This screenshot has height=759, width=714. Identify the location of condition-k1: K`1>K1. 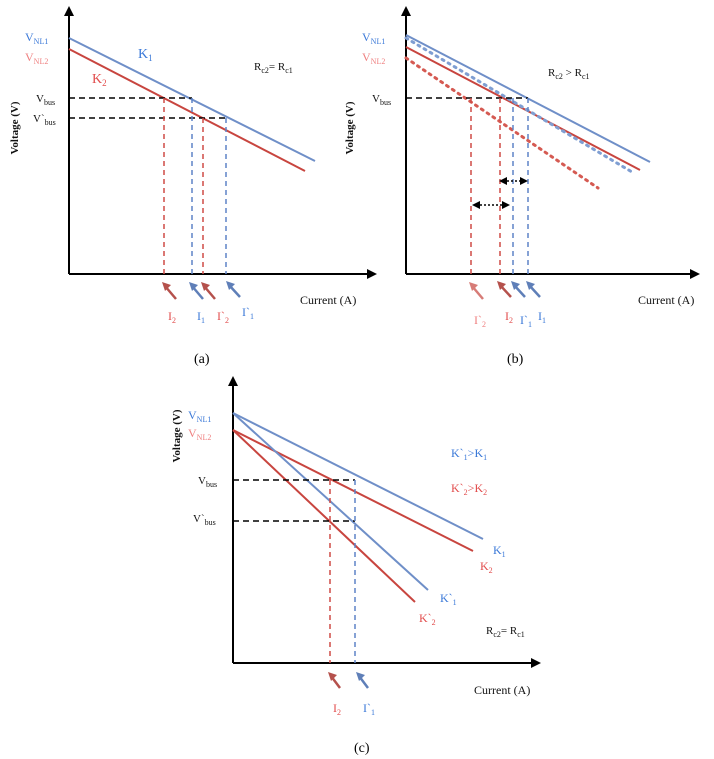
(469, 454).